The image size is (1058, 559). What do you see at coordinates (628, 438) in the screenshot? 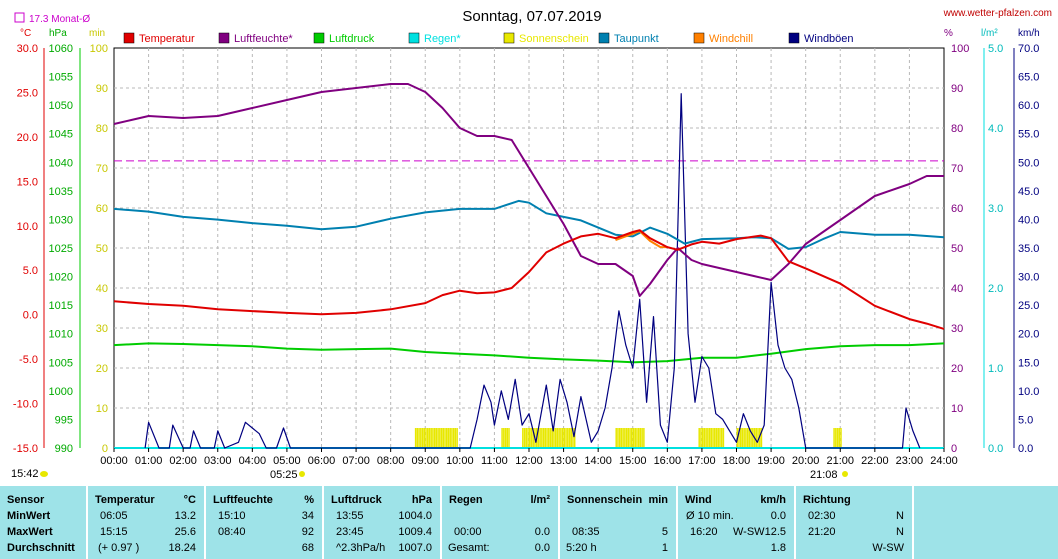
I see `sunshine-bars` at bounding box center [628, 438].